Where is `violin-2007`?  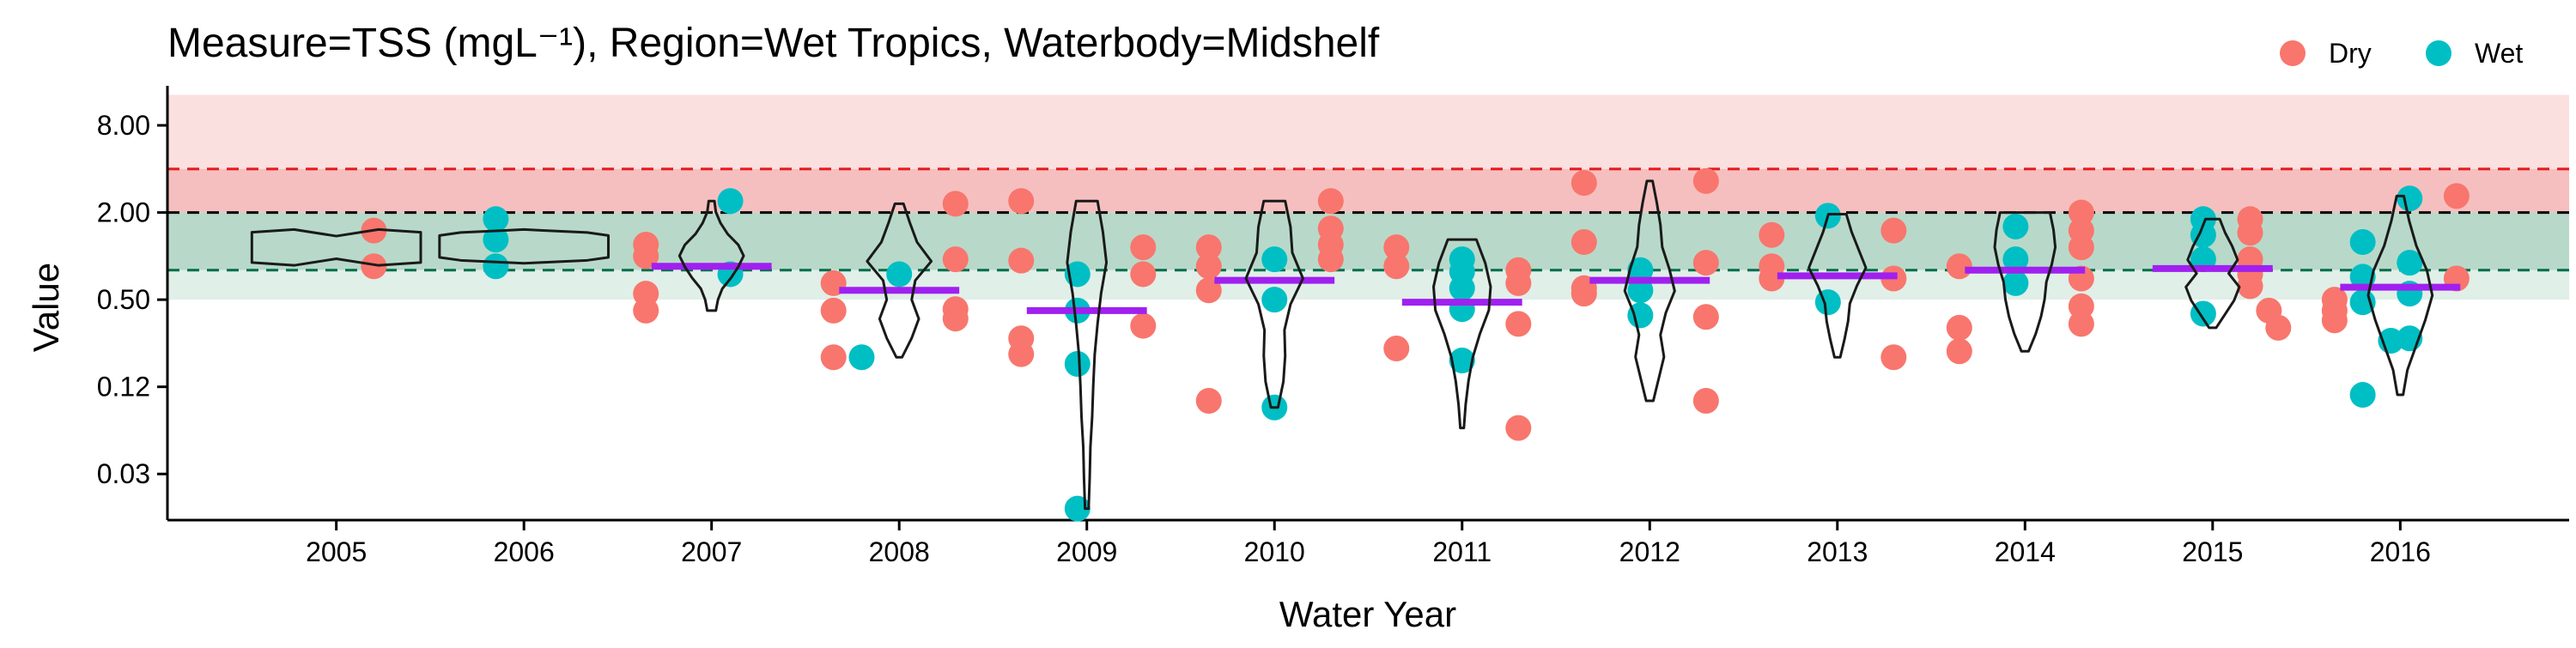 violin-2007 is located at coordinates (711, 255).